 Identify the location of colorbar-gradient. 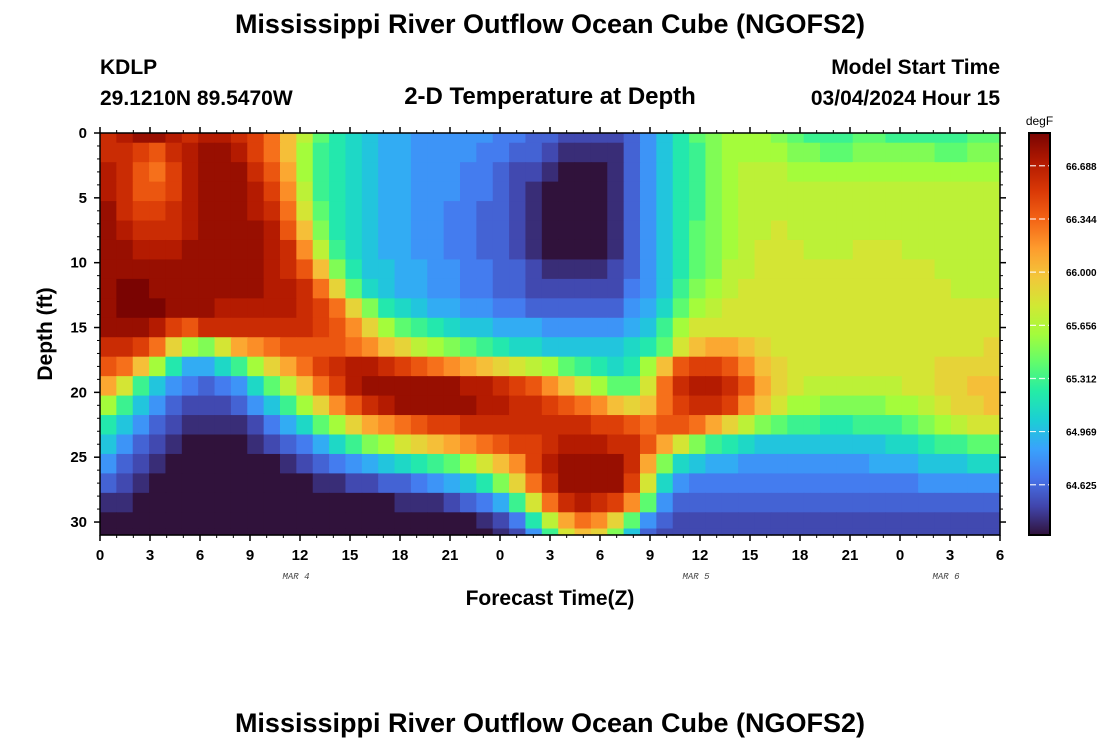
(1039, 334).